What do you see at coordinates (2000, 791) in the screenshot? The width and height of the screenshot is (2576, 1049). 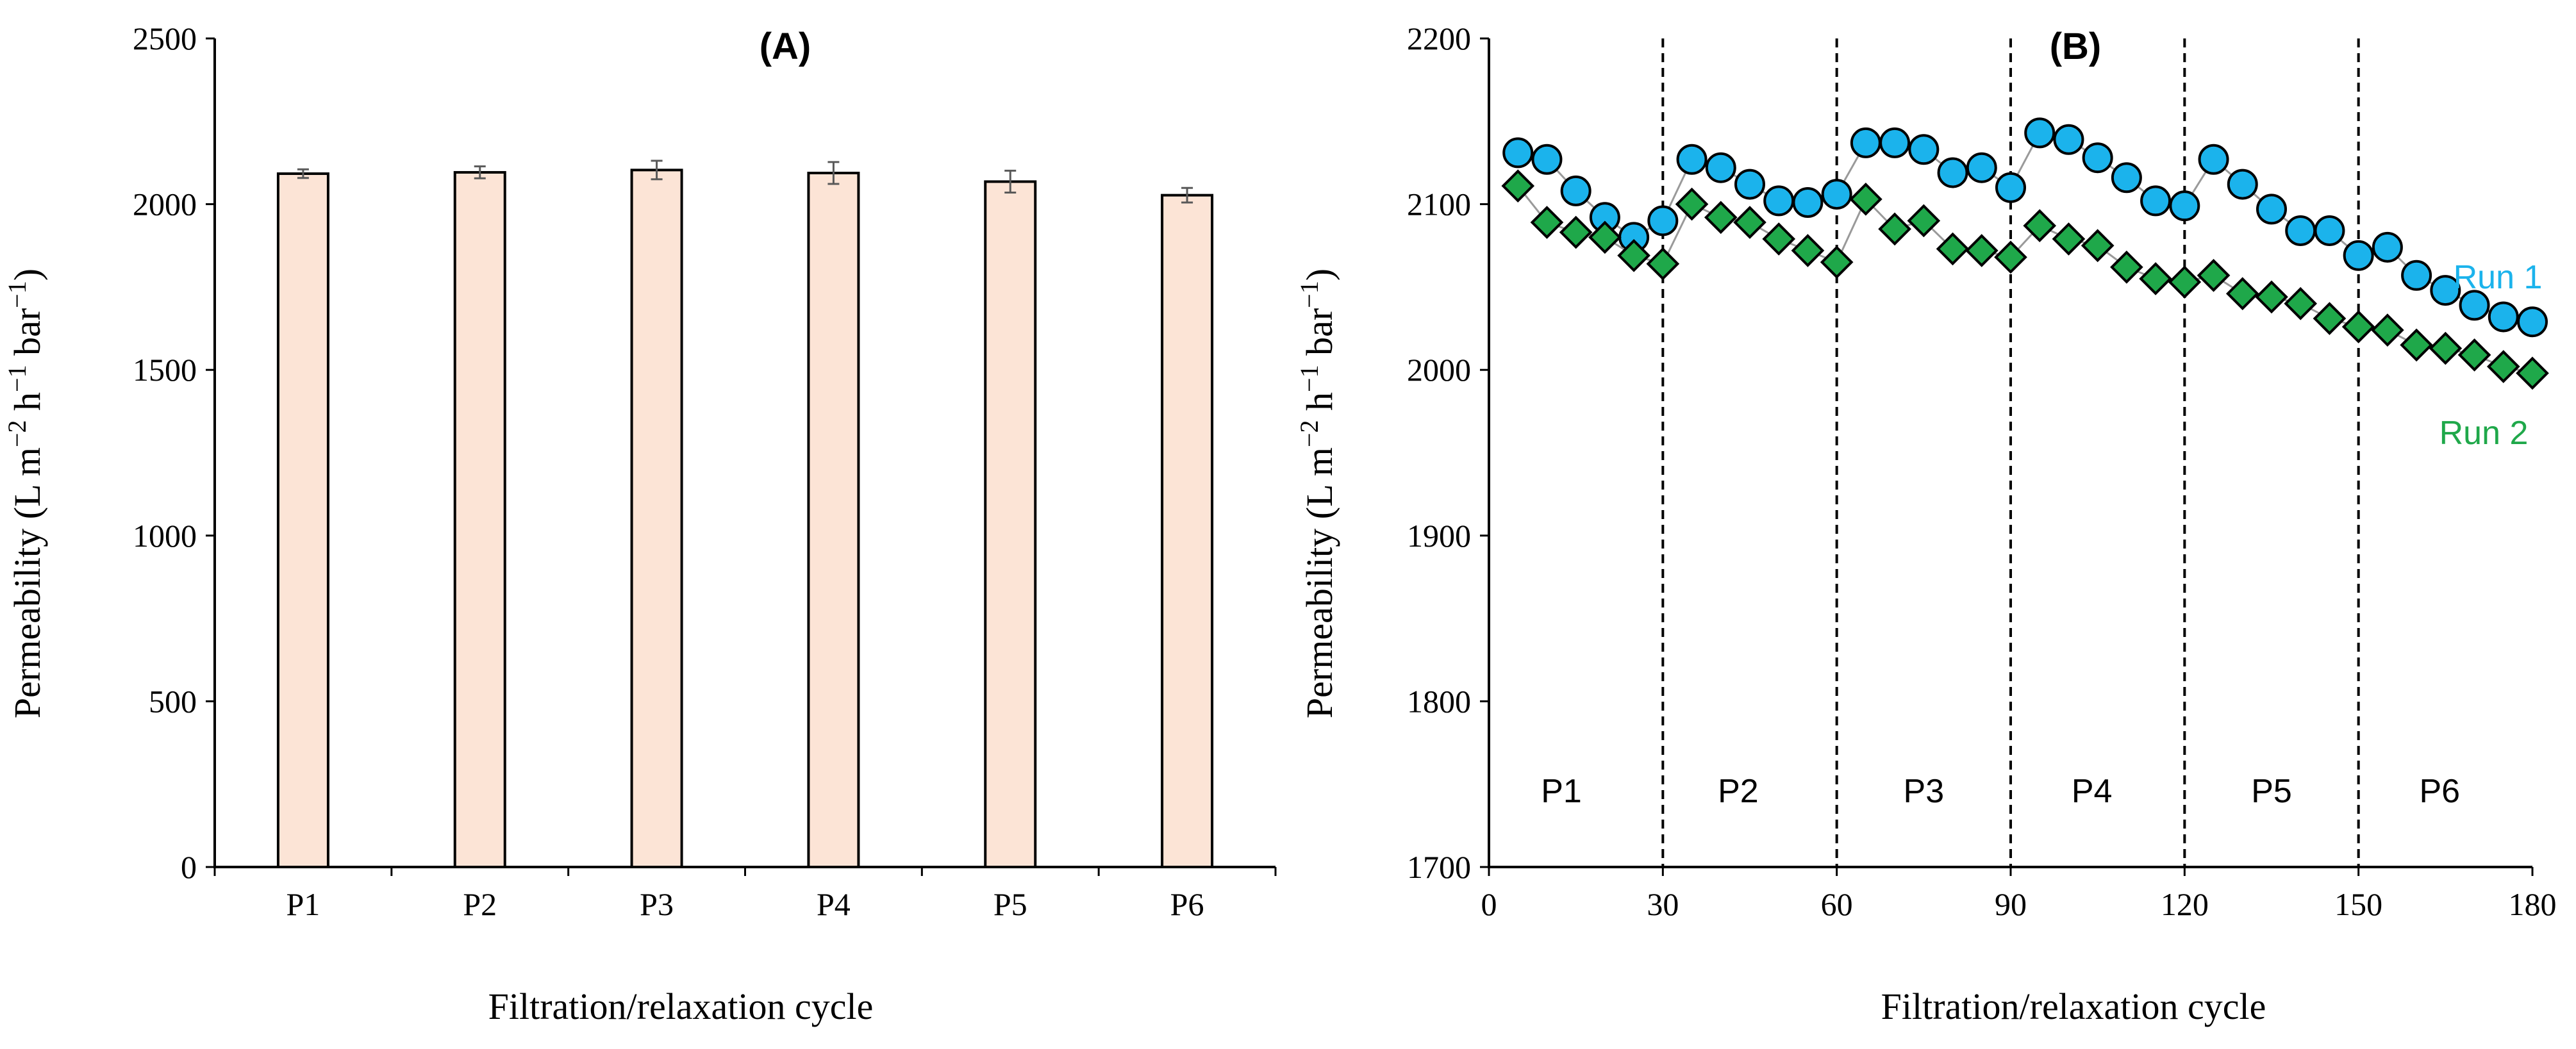 I see `panel-b-period-labels: P1 P2 P3 P4 P5 P6` at bounding box center [2000, 791].